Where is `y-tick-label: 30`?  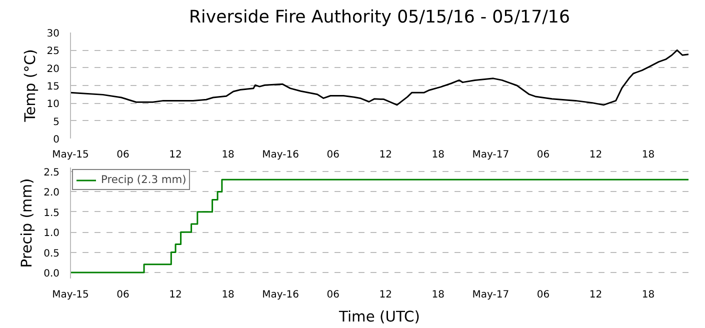
y-tick-label: 30 is located at coordinates (53, 34).